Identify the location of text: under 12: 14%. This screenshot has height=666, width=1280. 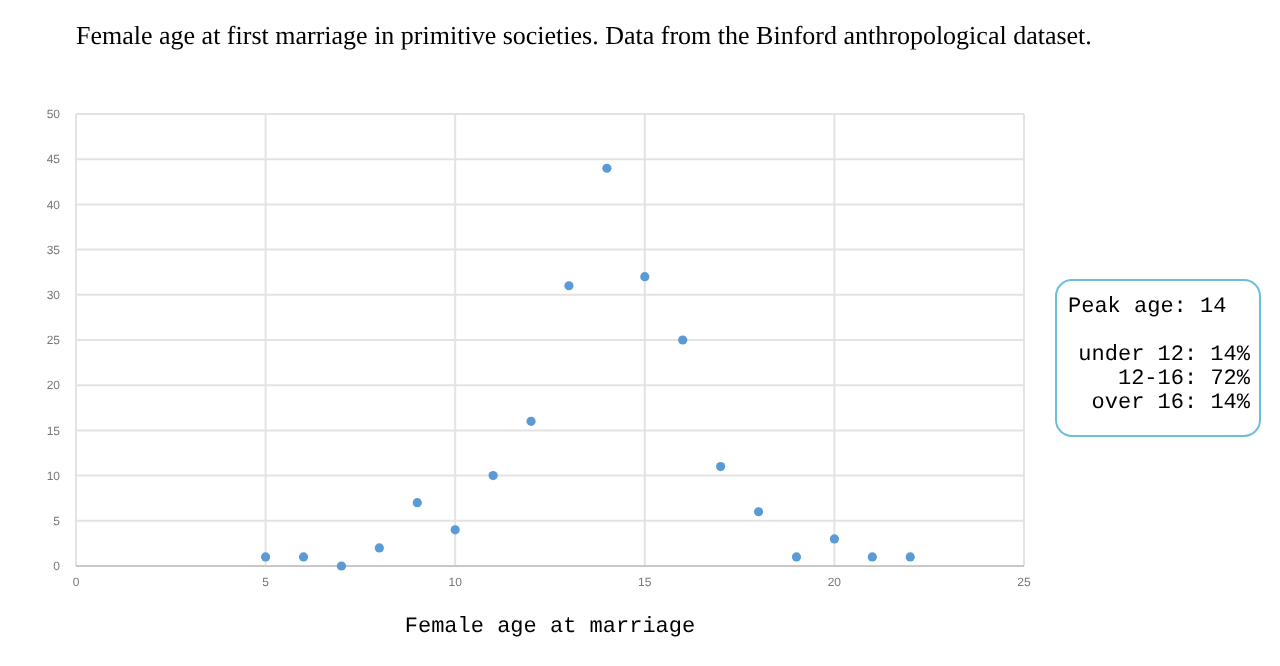
(1164, 356).